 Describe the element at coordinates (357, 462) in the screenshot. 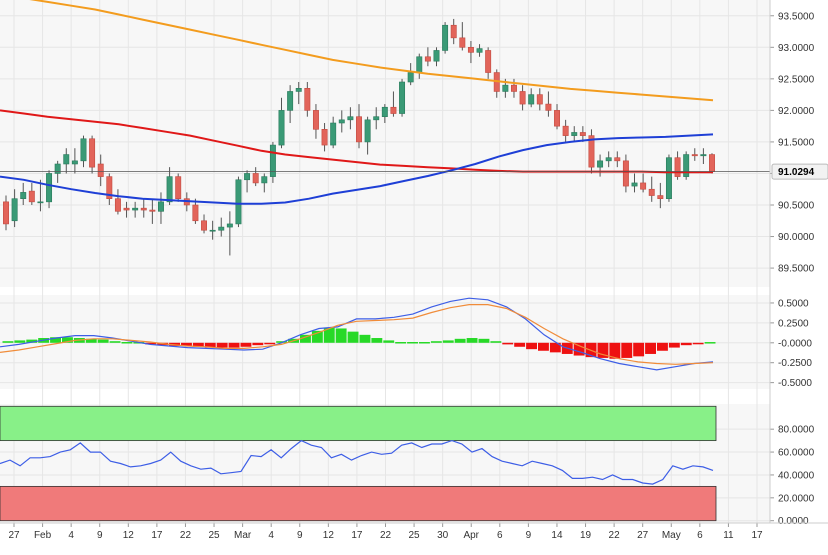

I see `rsi-line` at that location.